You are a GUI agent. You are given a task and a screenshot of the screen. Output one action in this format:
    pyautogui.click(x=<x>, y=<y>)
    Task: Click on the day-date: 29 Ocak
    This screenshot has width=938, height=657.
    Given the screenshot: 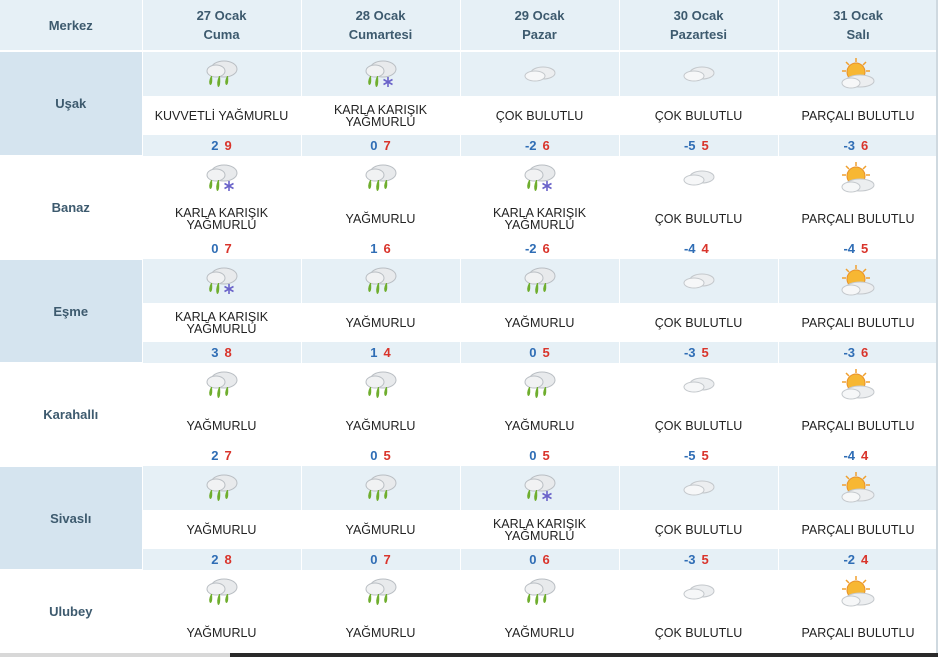 What is the action you would take?
    pyautogui.click(x=539, y=15)
    